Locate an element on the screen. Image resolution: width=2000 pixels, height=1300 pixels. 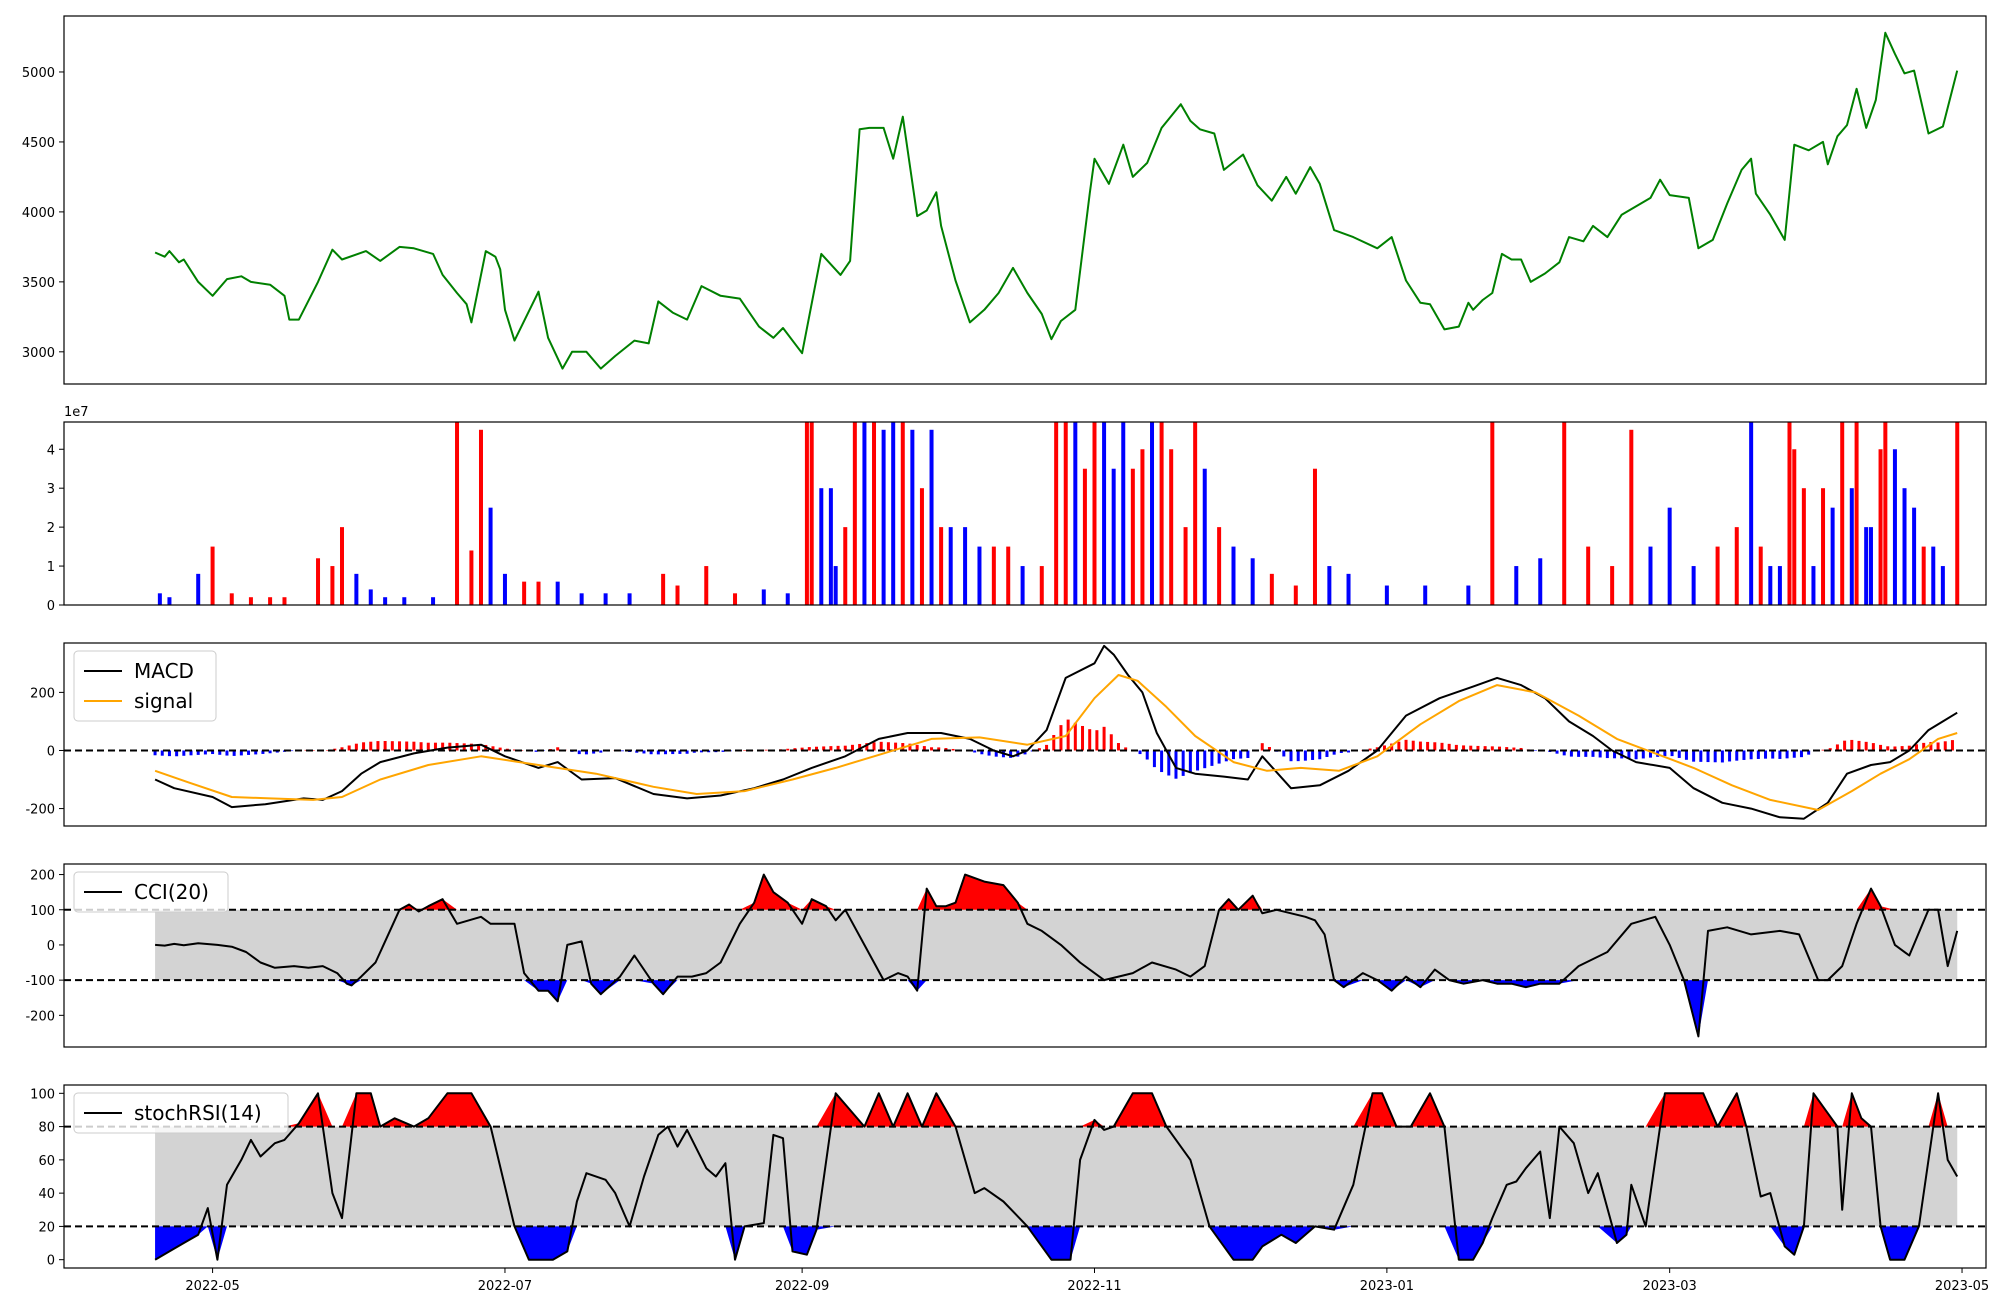
panel-macd: -200 0 200 MACD signal is located at coordinates (1006, 734).